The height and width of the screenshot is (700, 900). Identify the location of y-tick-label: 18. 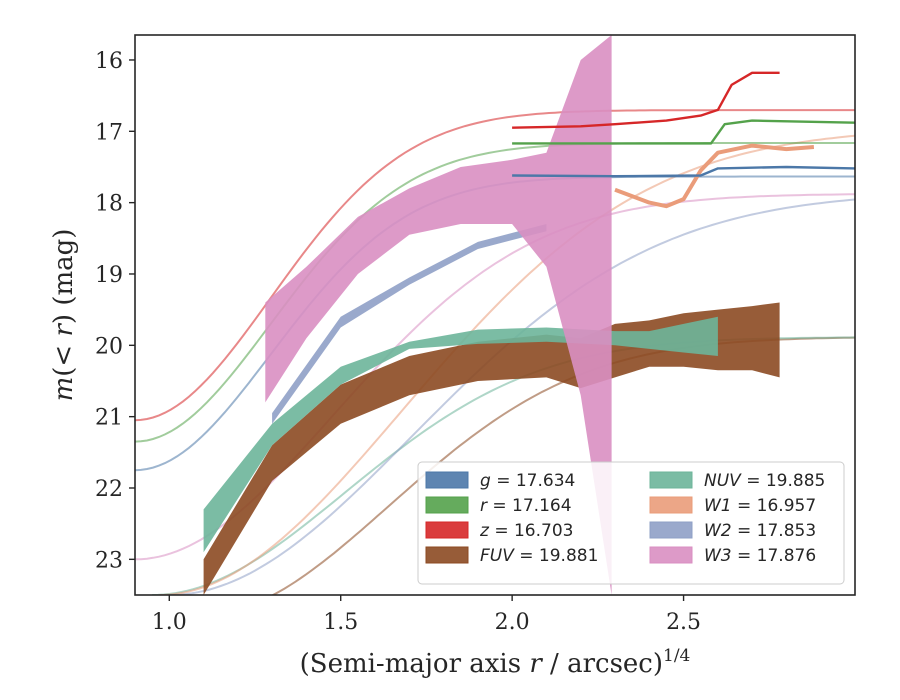
(109, 204).